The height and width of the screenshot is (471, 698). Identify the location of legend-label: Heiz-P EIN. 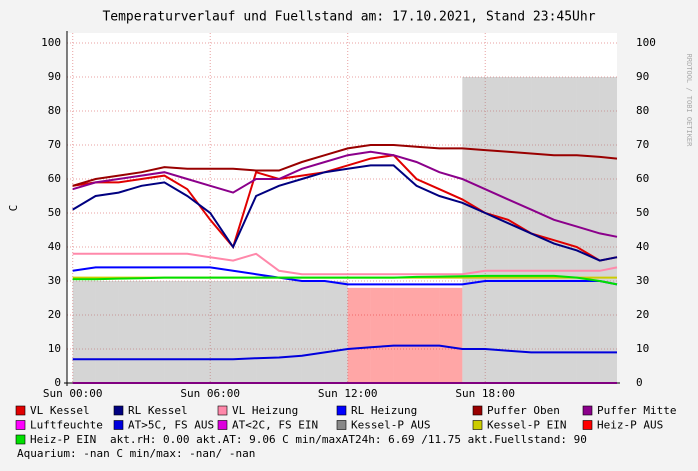
(63, 439).